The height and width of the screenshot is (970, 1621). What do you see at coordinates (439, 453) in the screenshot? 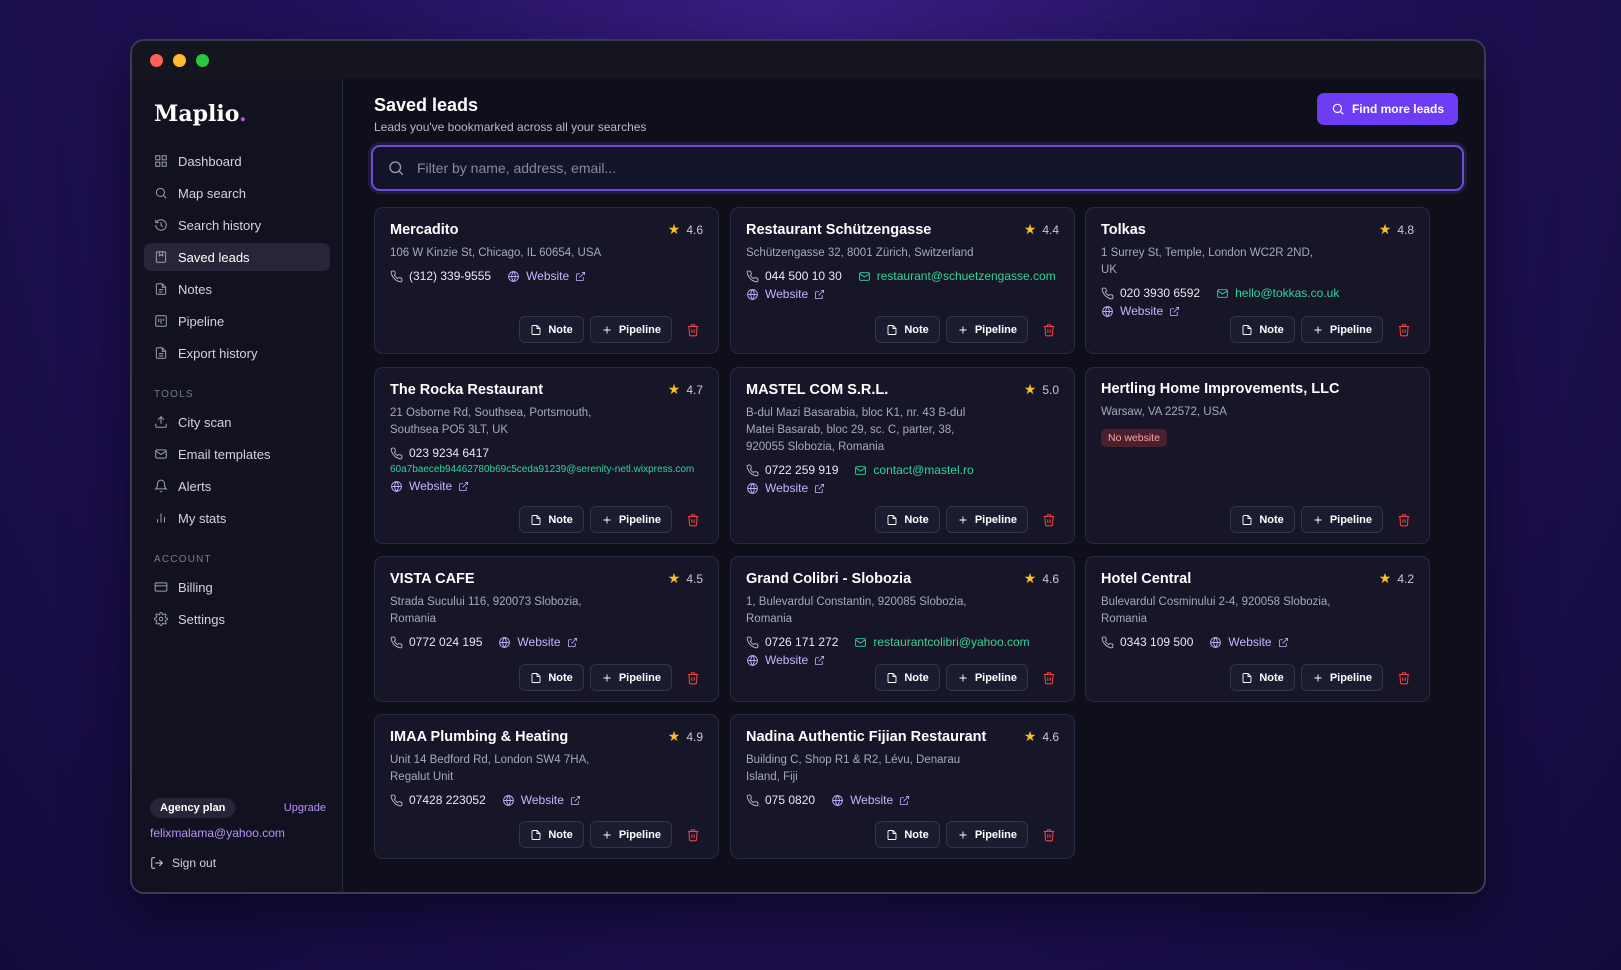
I see `lead-phone: 023 9234 6417` at bounding box center [439, 453].